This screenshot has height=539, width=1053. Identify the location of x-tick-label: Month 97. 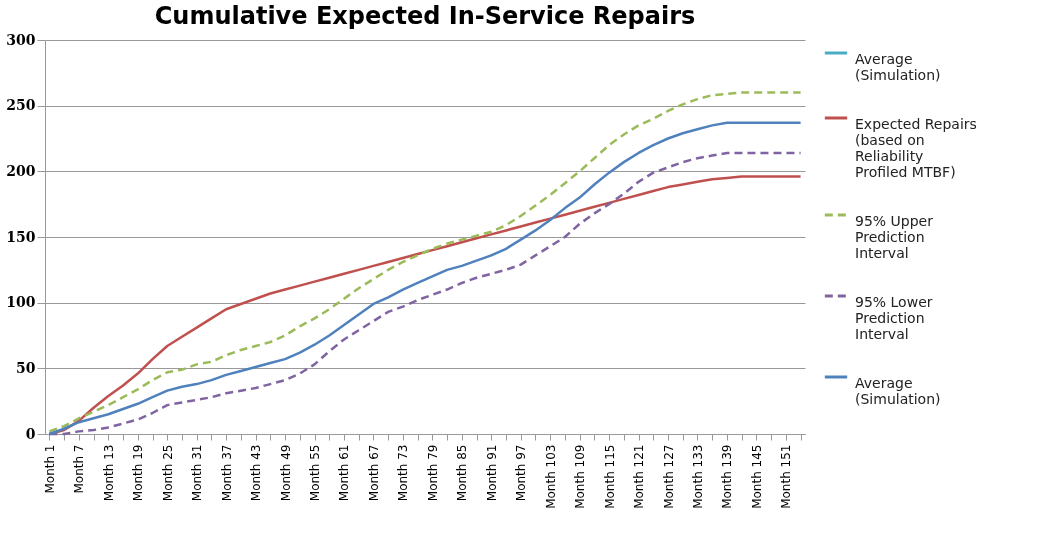
(521, 473).